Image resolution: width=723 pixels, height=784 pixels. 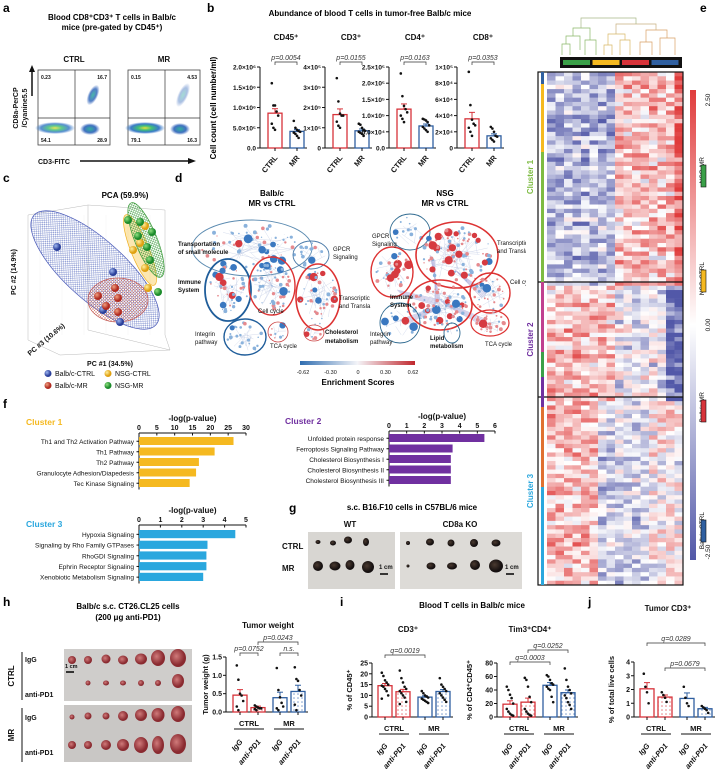 What do you see at coordinates (278, 332) in the screenshot?
I see `network-cluster-outline` at bounding box center [278, 332].